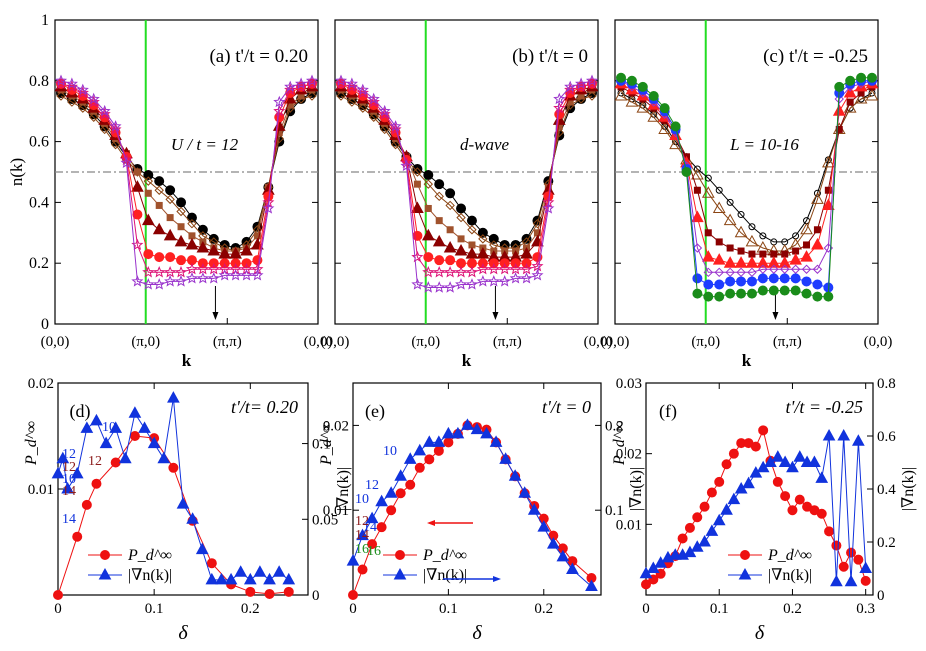 The image size is (926, 651). I want to click on y-tick-label-right: 0.4, so click(886, 490).